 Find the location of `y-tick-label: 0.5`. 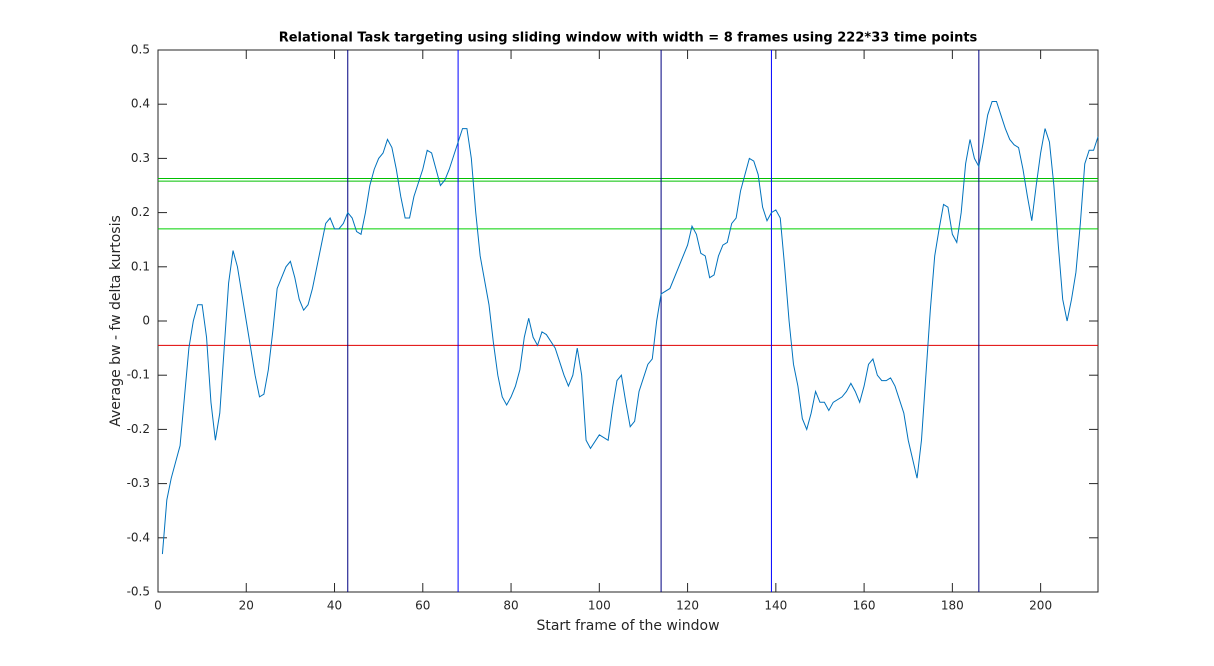

y-tick-label: 0.5 is located at coordinates (140, 50).